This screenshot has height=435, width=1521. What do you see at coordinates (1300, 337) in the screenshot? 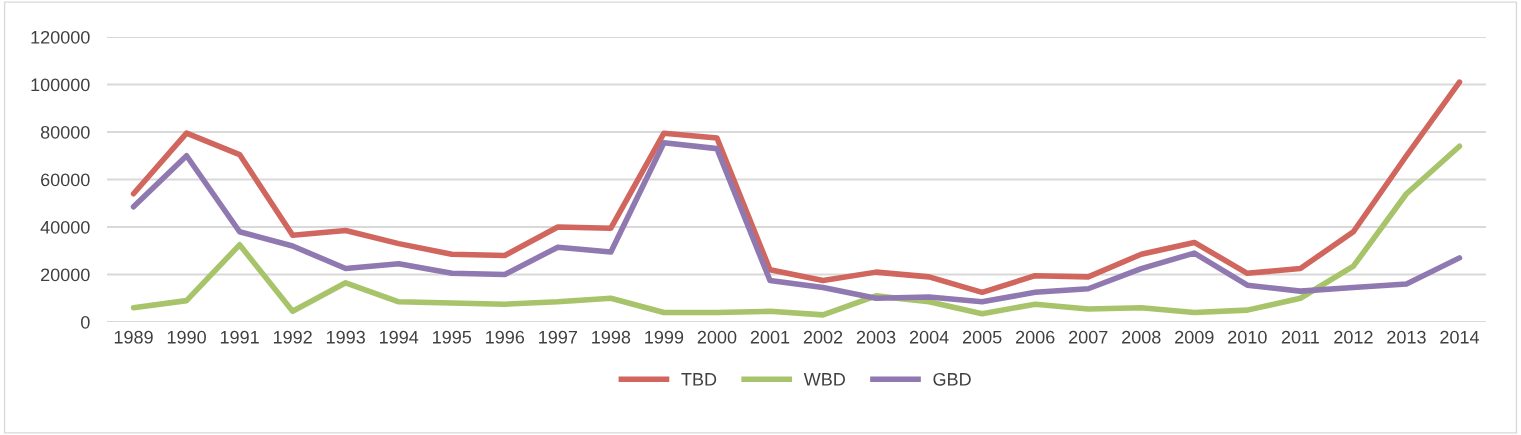
I see `x-tick-label: 2011` at bounding box center [1300, 337].